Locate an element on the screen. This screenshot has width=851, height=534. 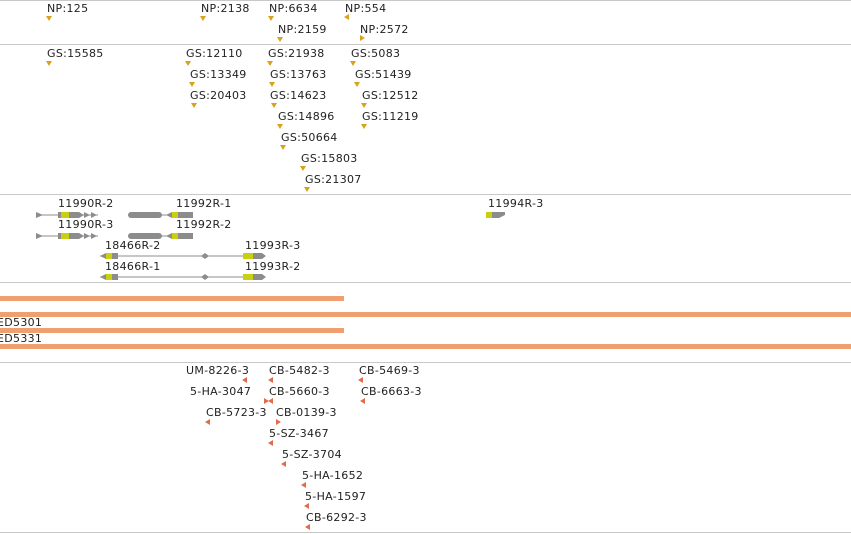
gs-feature-label: GS:51439 is located at coordinates (383, 74).